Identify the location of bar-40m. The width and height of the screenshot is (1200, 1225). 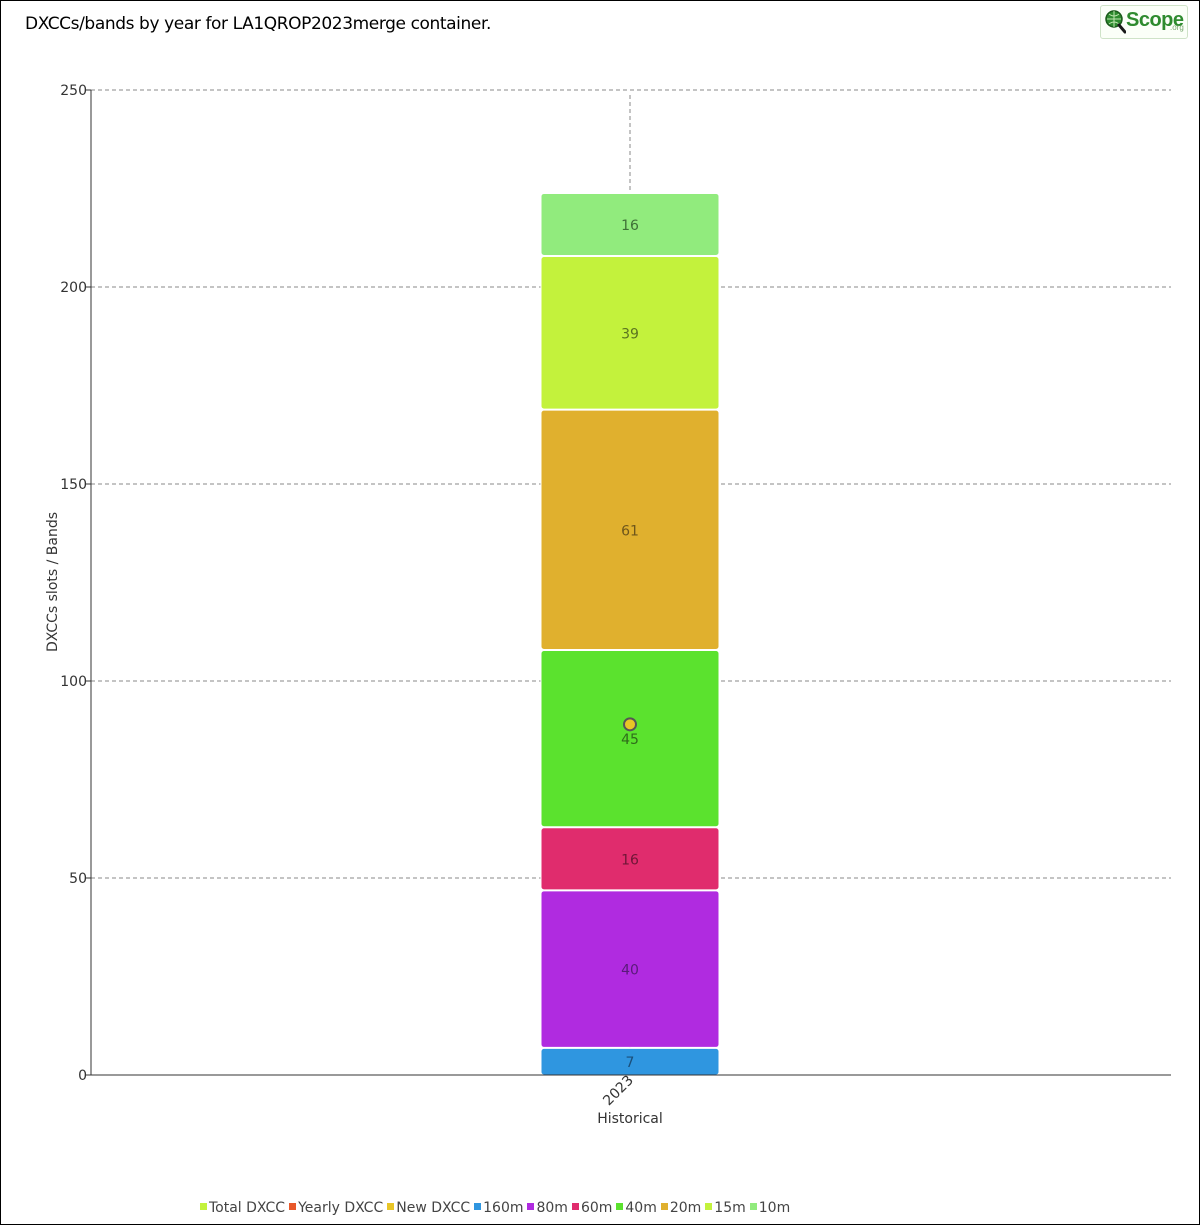
(630, 738).